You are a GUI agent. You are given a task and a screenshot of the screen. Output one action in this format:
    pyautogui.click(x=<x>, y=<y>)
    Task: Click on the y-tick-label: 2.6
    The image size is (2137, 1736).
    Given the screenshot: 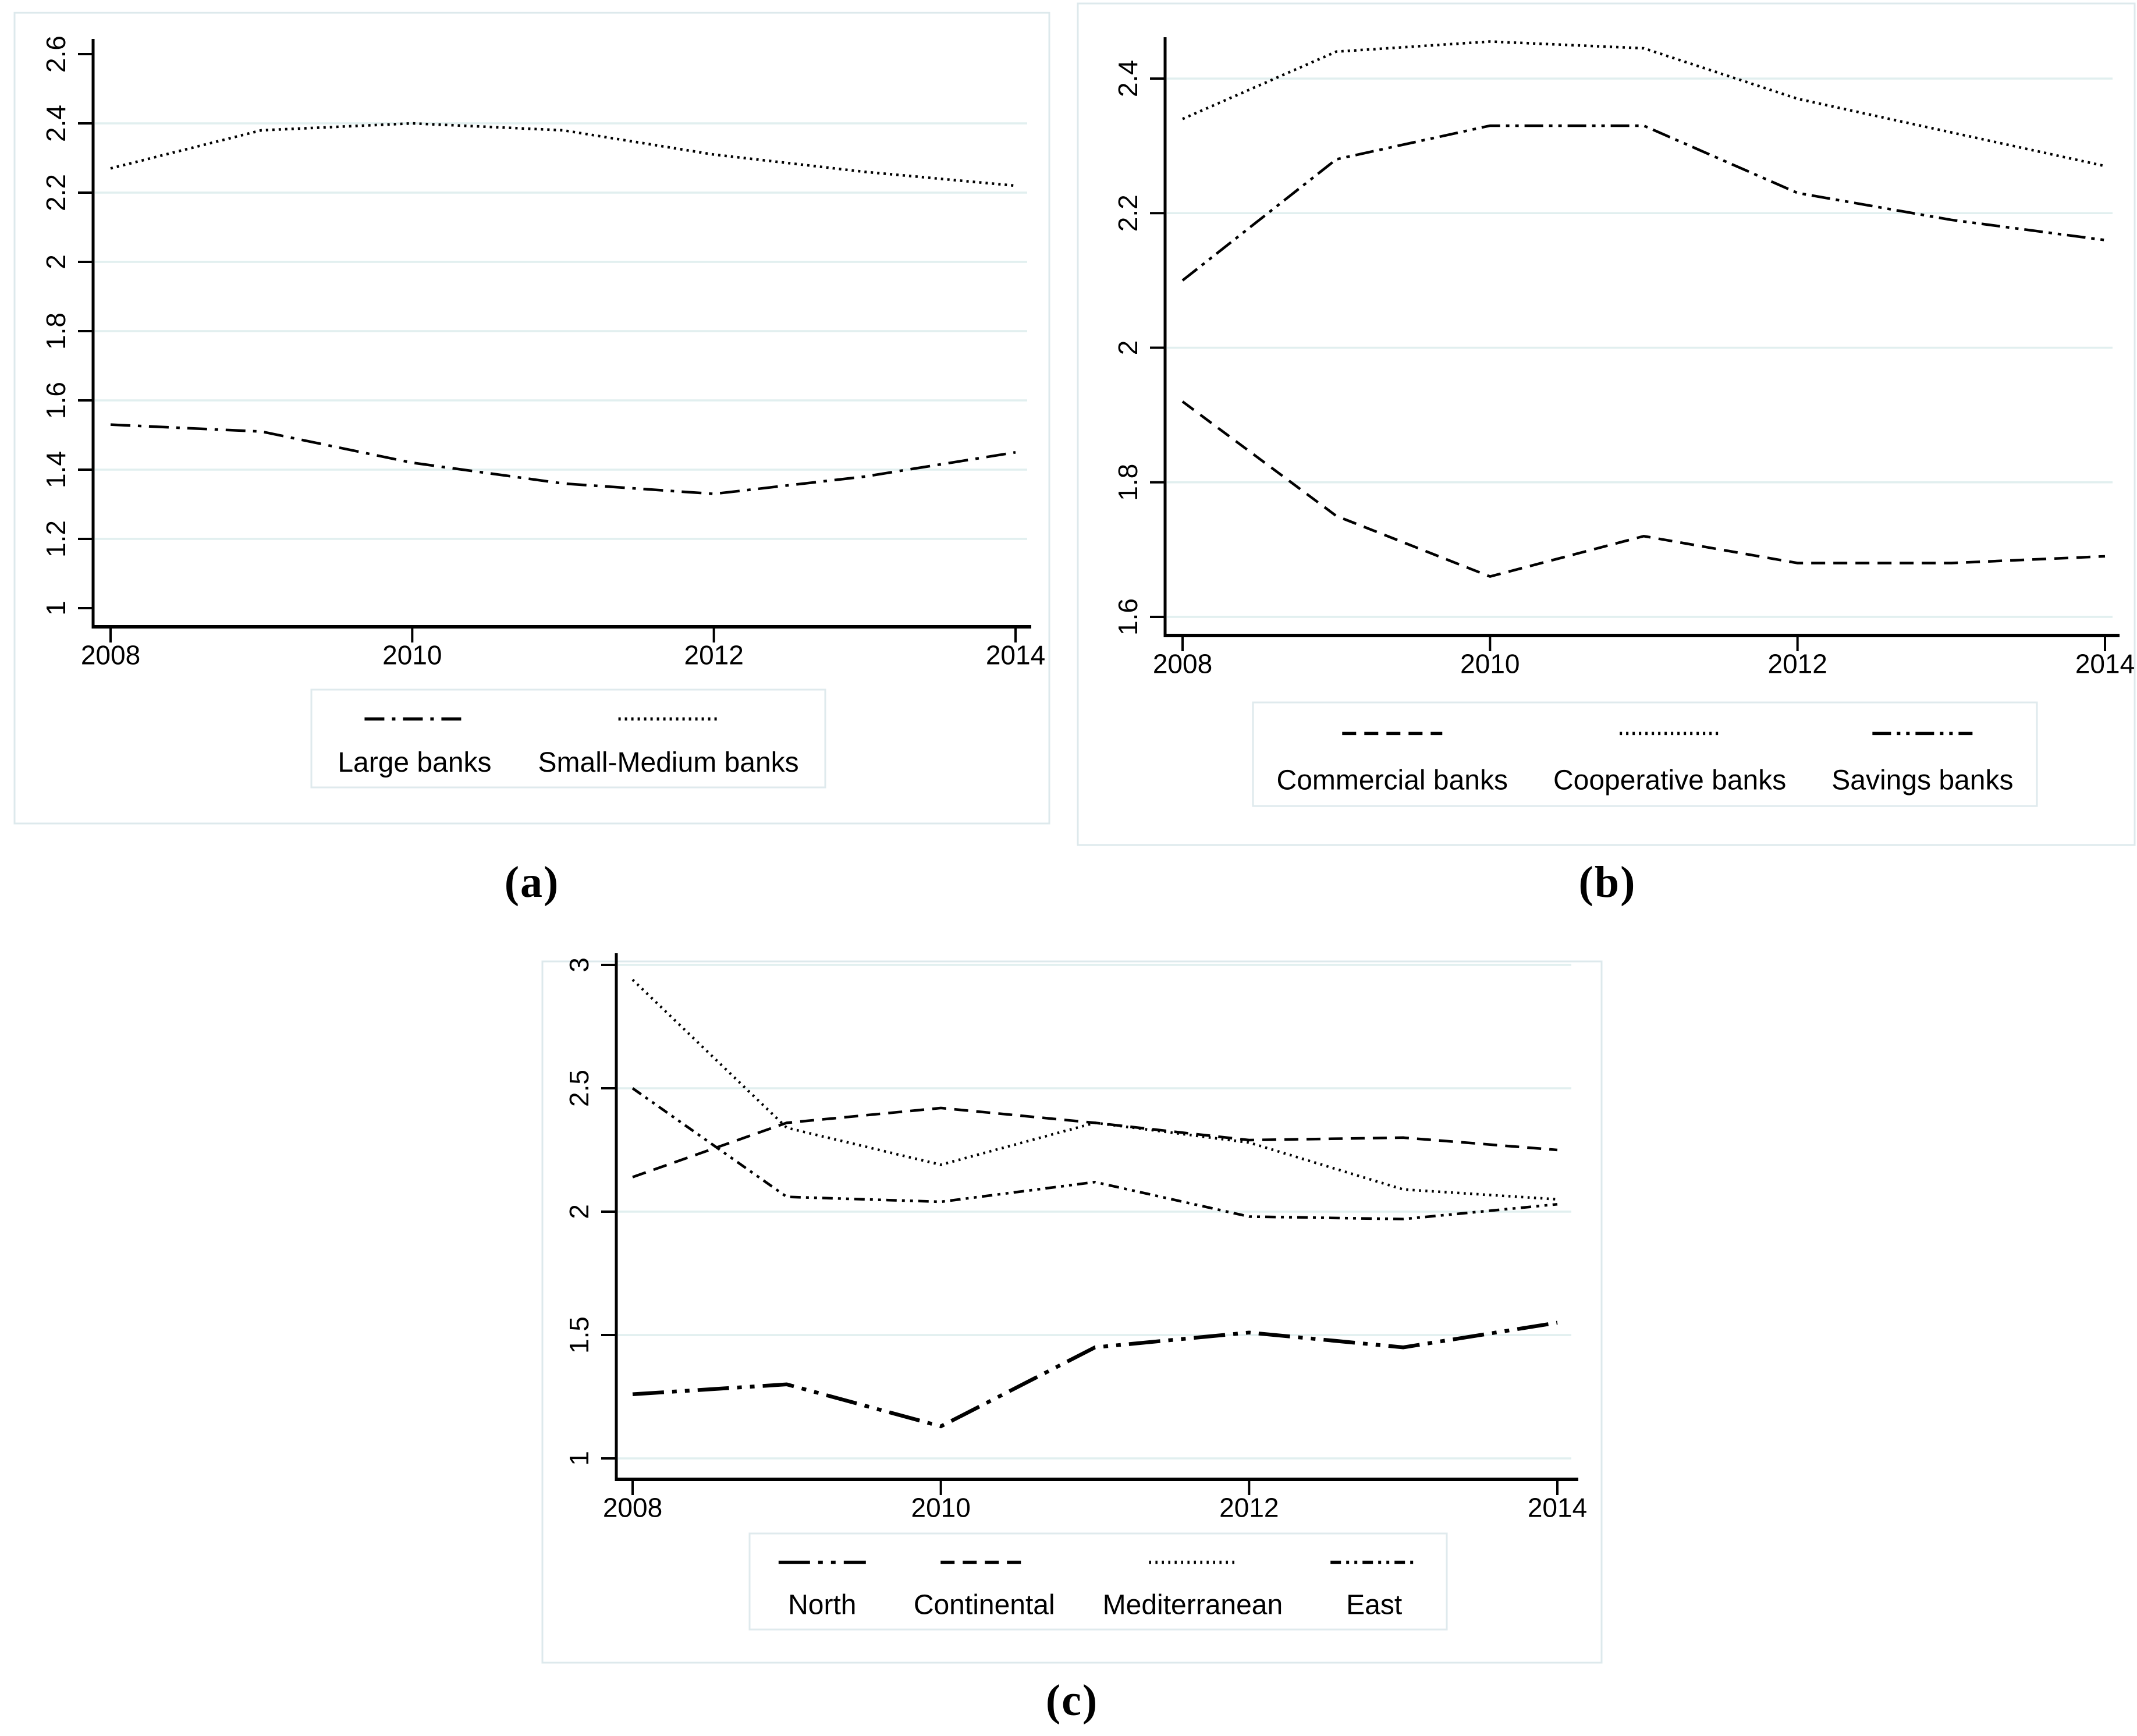 What is the action you would take?
    pyautogui.click(x=56, y=54)
    